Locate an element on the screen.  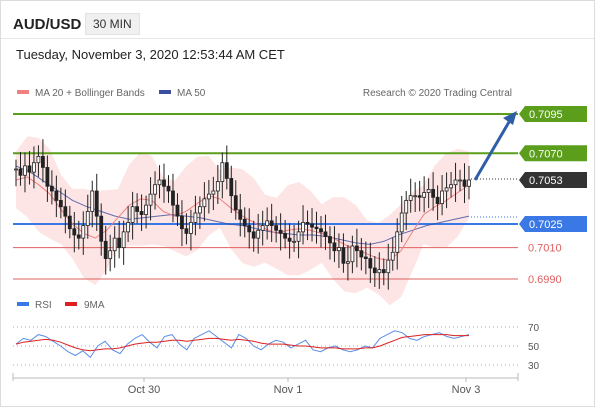
rsi-ma-legend-swatch is located at coordinates (71, 304).